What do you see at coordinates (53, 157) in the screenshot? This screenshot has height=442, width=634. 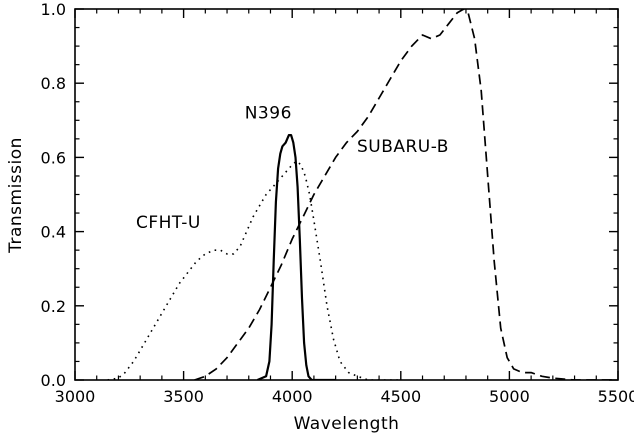 I see `y-tick-label: 0.6` at bounding box center [53, 157].